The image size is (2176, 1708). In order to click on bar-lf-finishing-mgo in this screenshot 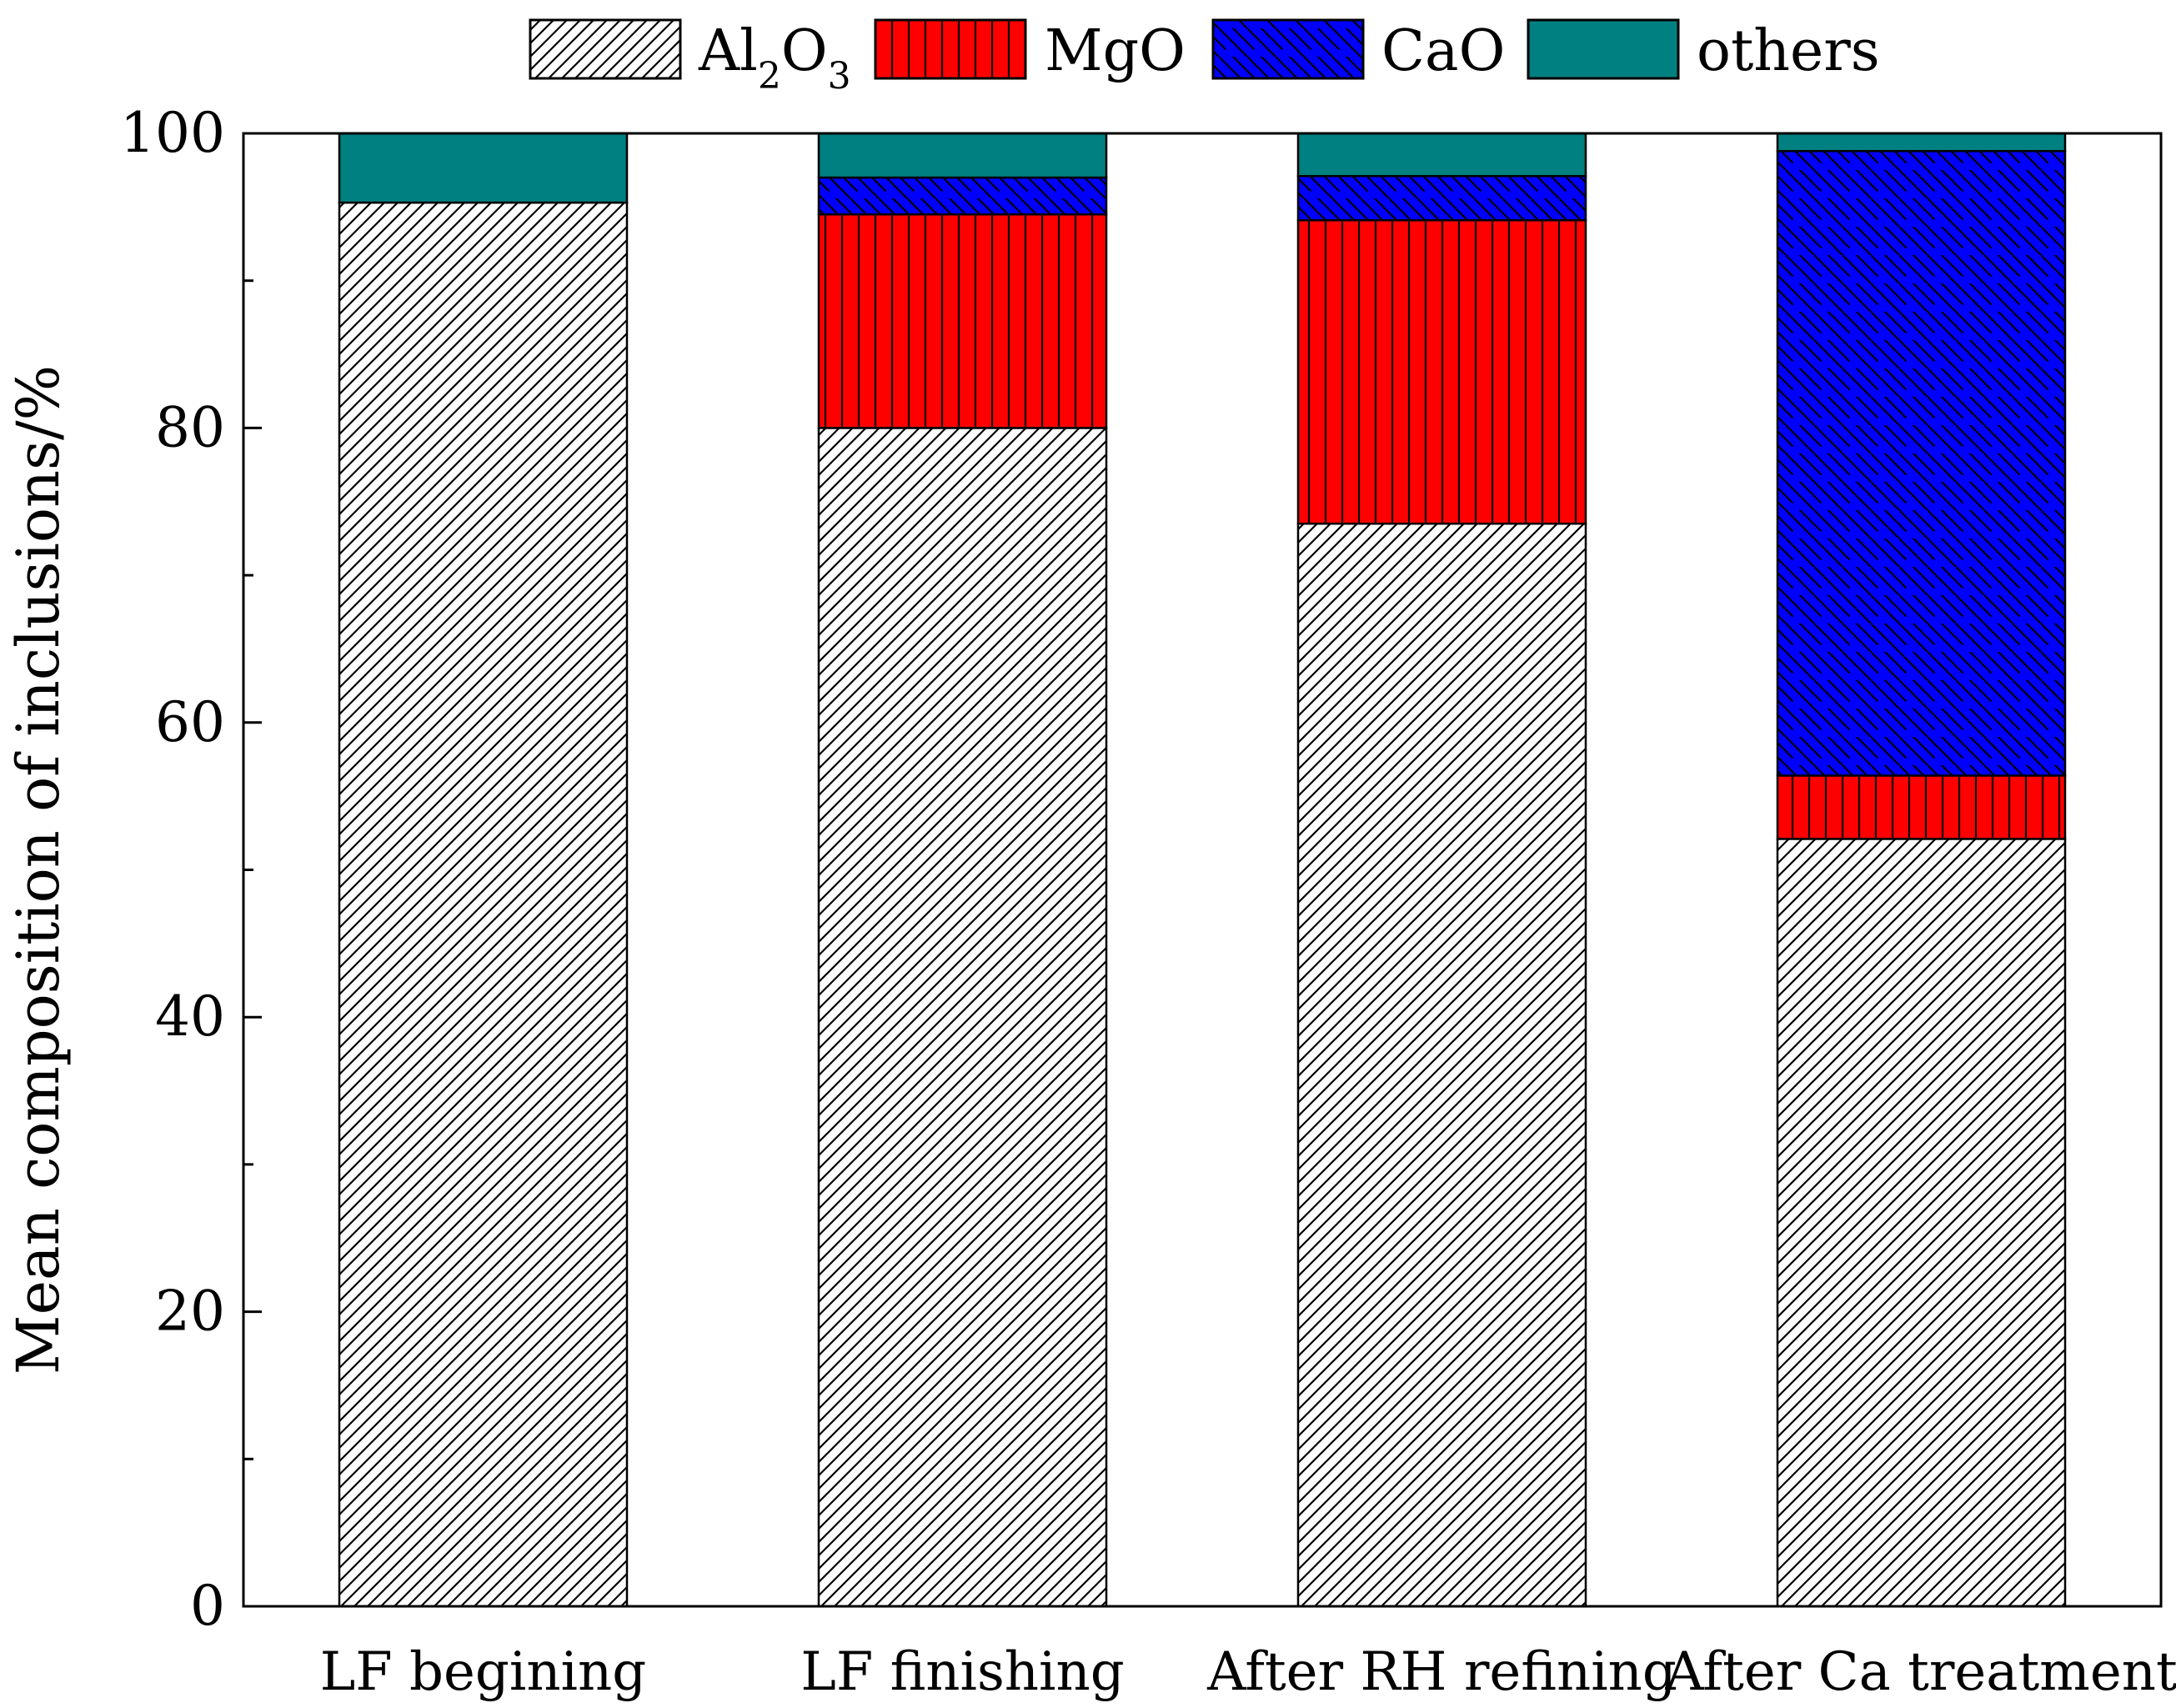, I will do `click(962, 321)`.